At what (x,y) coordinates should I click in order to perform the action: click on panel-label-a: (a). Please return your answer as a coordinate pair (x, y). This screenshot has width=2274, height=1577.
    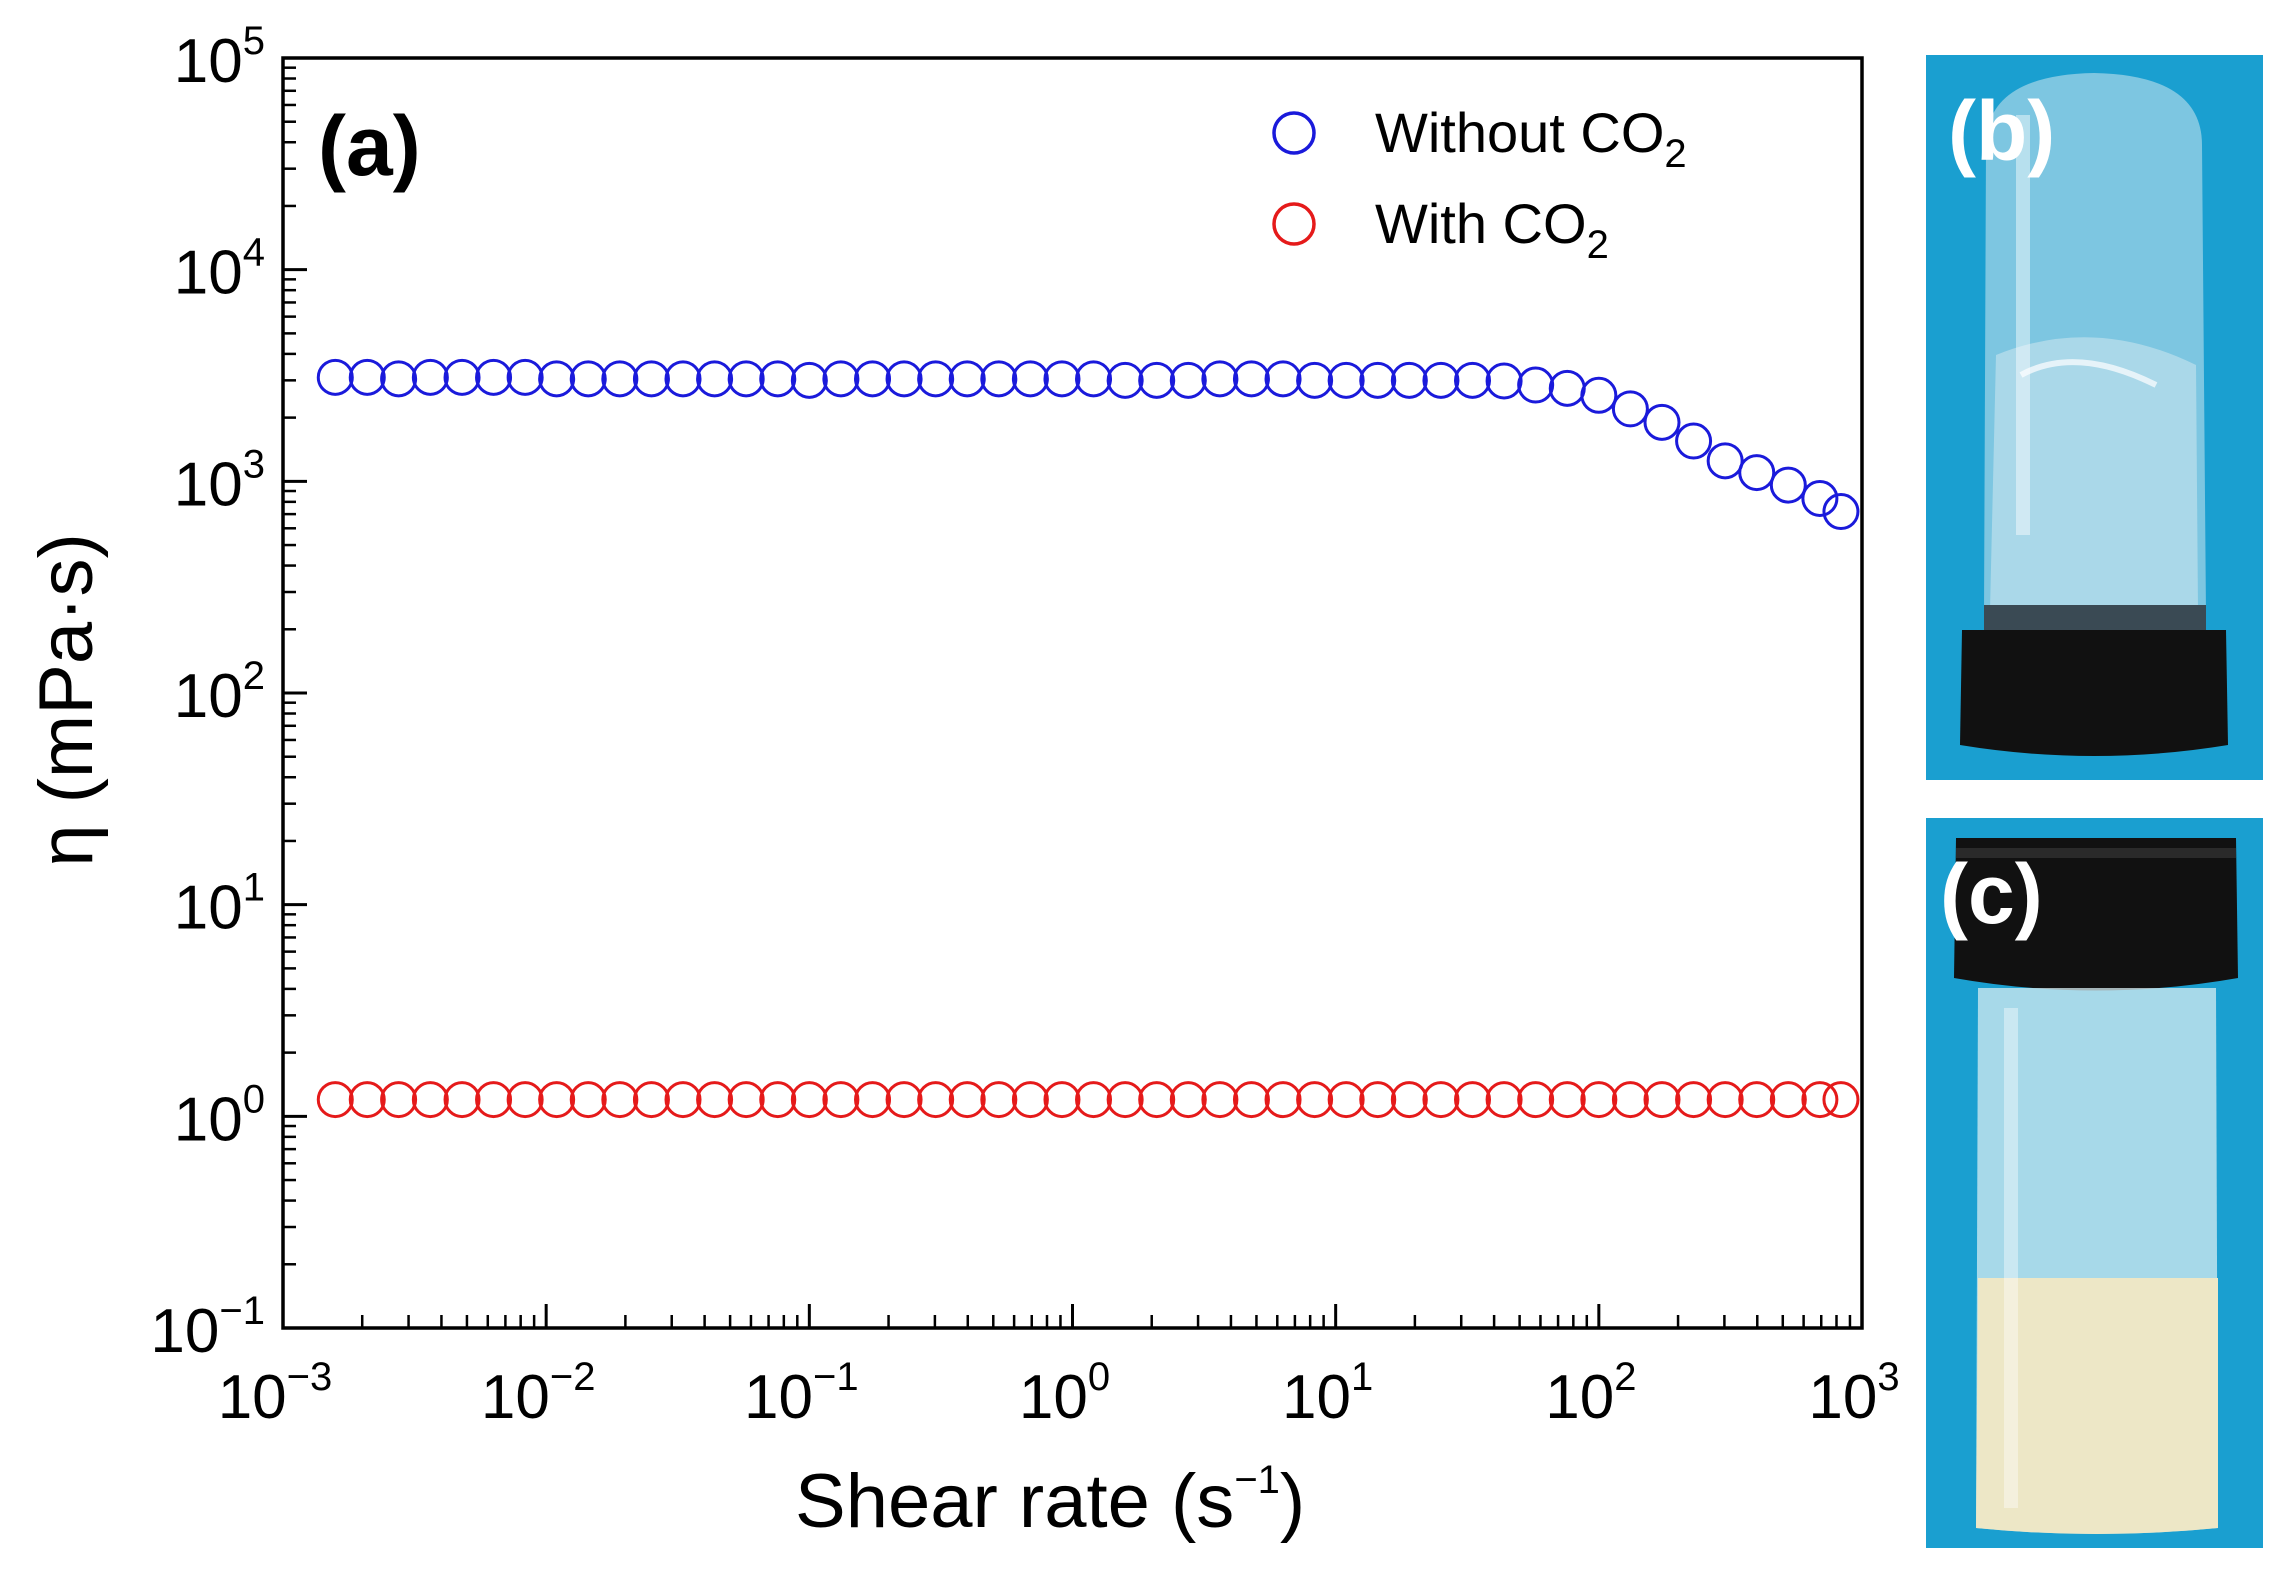
    Looking at the image, I should click on (369, 146).